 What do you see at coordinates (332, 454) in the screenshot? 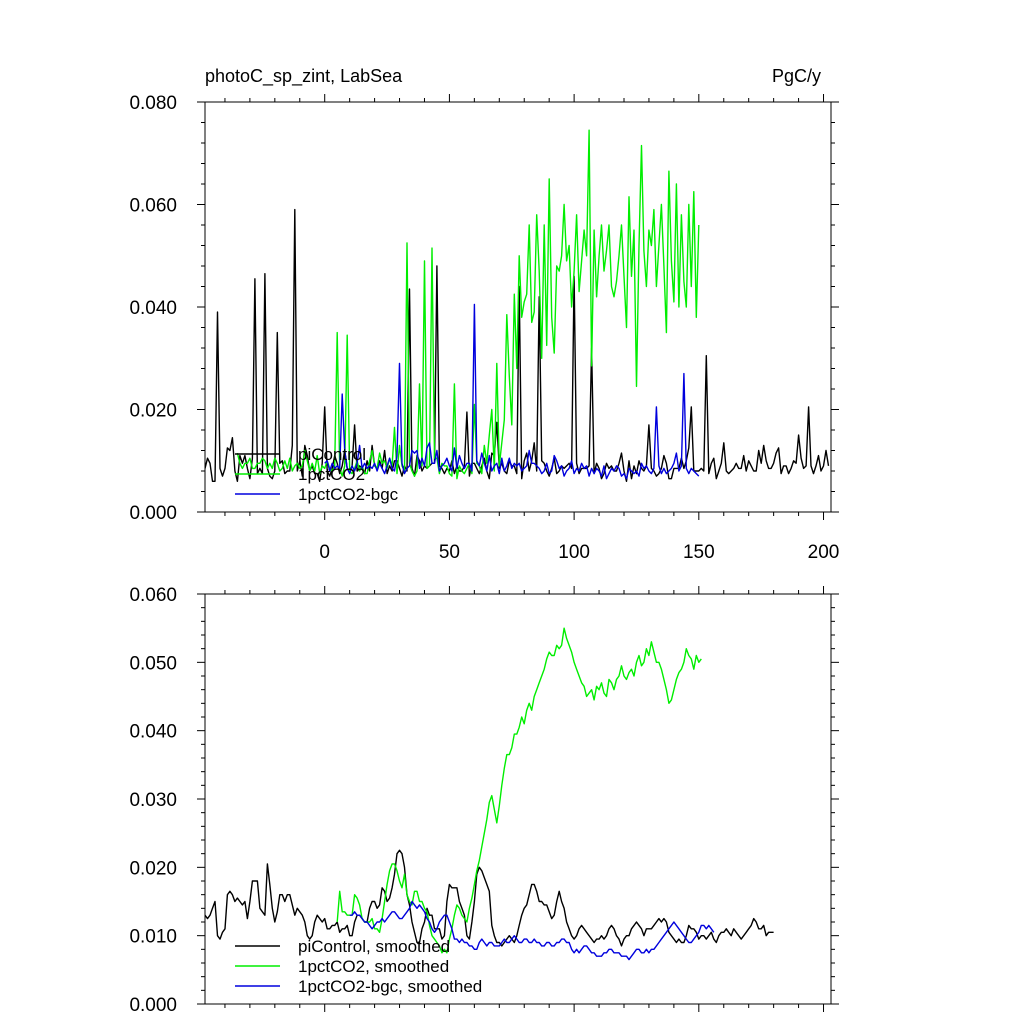
I see `chart-0-legend-label: piControl` at bounding box center [332, 454].